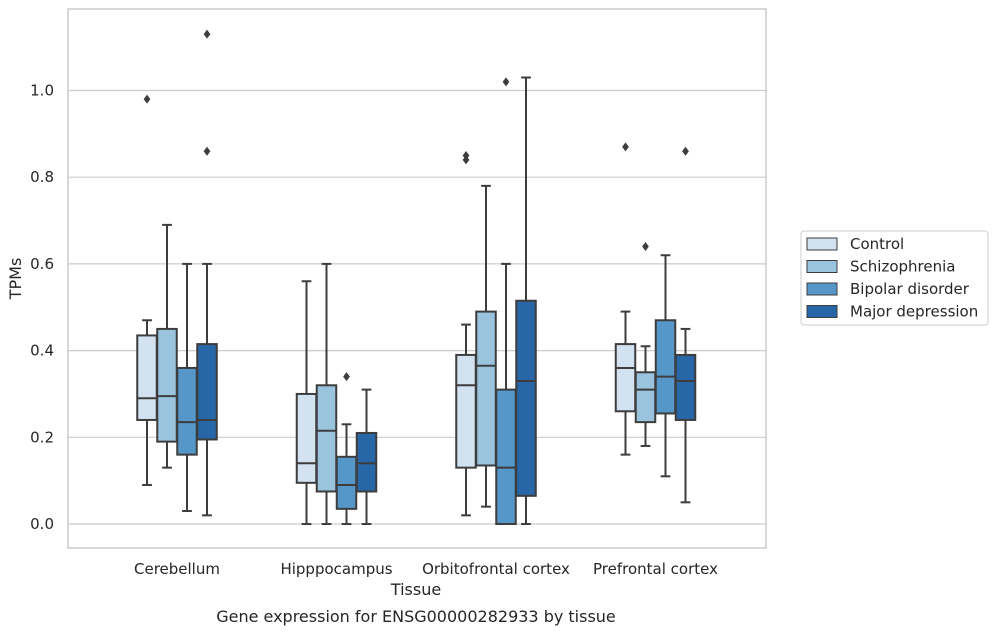 This screenshot has height=634, width=997. What do you see at coordinates (336, 569) in the screenshot?
I see `x-tick-label: Hipppocampus` at bounding box center [336, 569].